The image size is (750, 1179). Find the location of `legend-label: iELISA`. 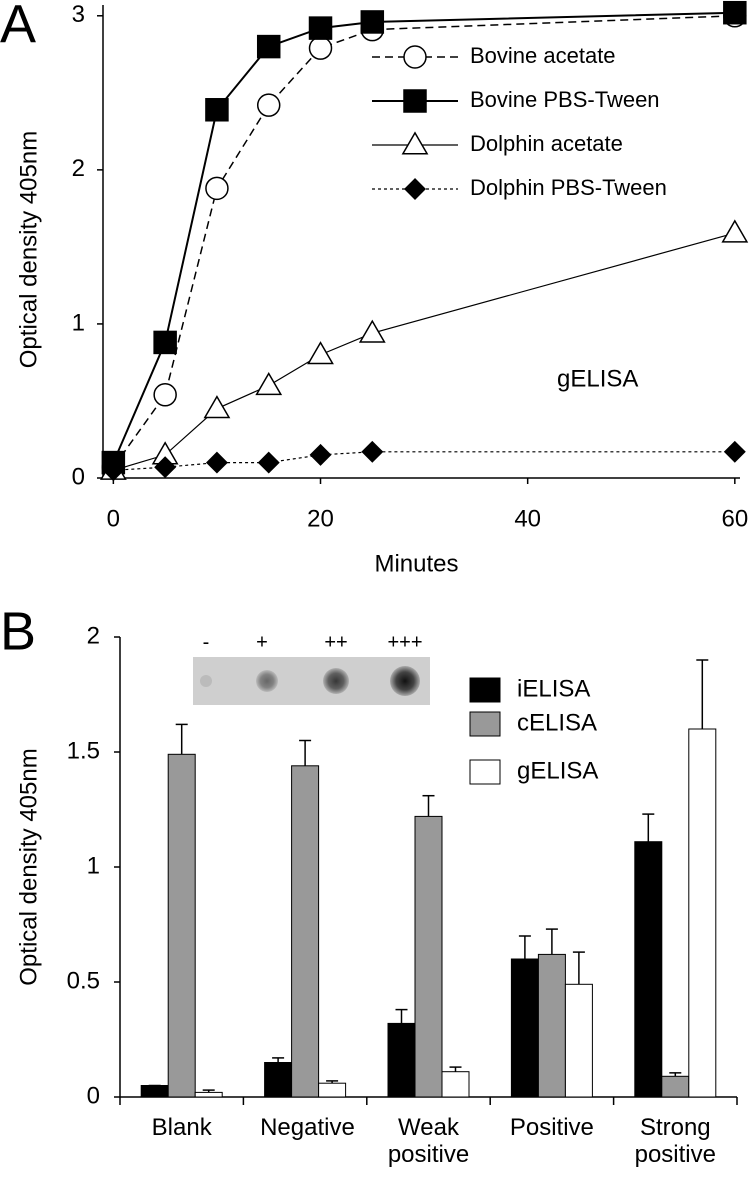

legend-label: iELISA is located at coordinates (553, 688).